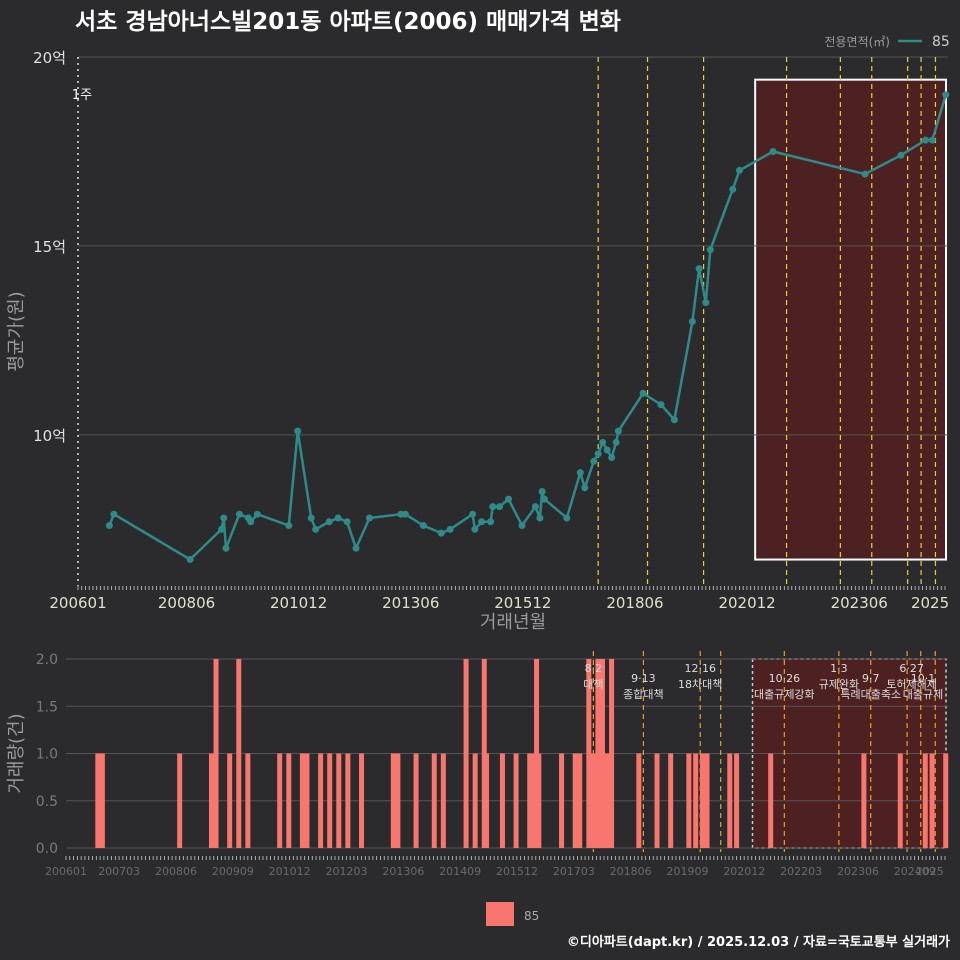  Describe the element at coordinates (233, 871) in the screenshot. I see `bar-x-tick-label: 200909` at that location.